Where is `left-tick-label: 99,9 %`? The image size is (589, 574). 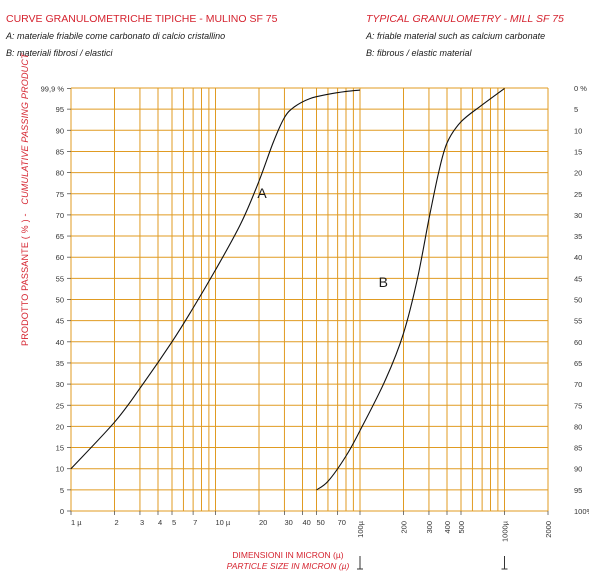 left-tick-label: 99,9 % is located at coordinates (53, 88).